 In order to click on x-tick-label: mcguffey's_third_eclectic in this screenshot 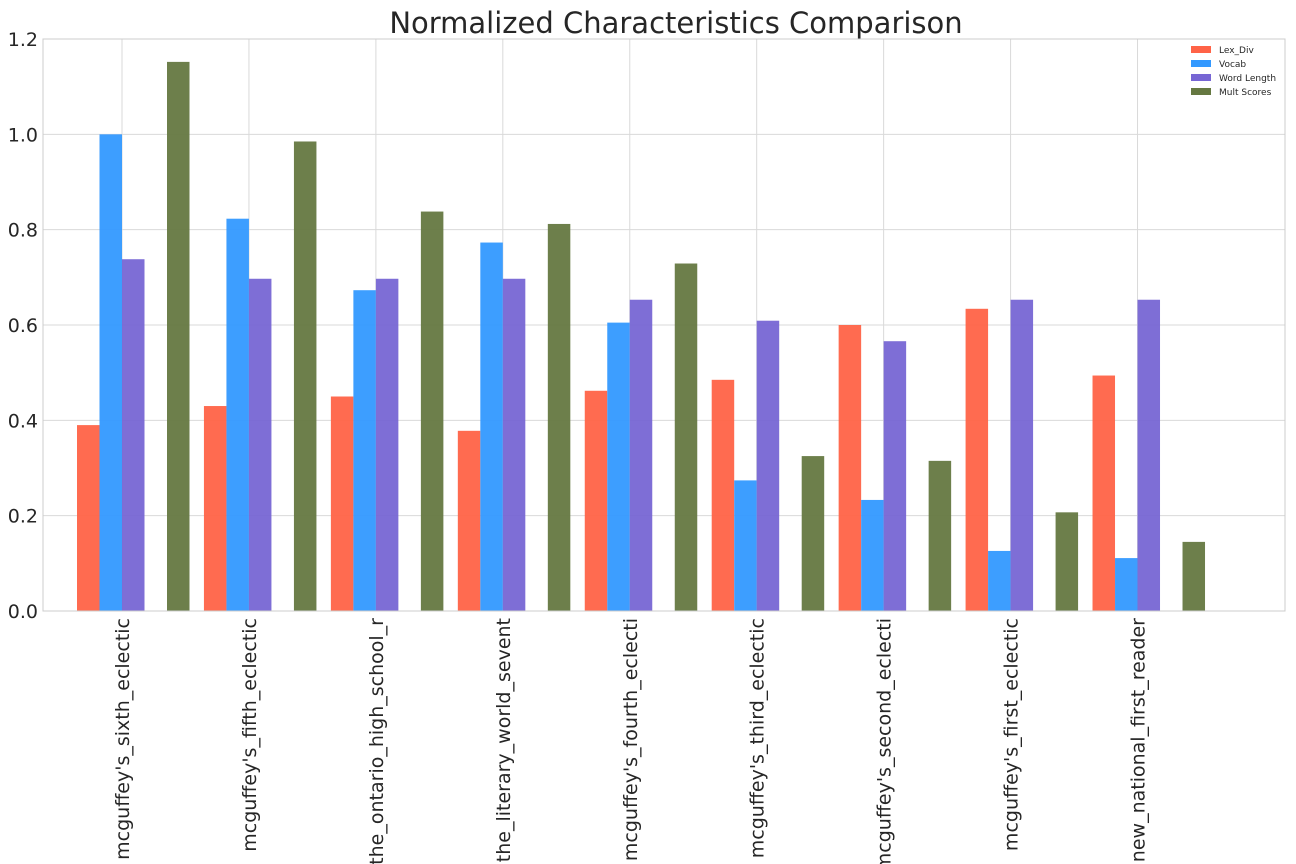, I will do `click(758, 738)`.